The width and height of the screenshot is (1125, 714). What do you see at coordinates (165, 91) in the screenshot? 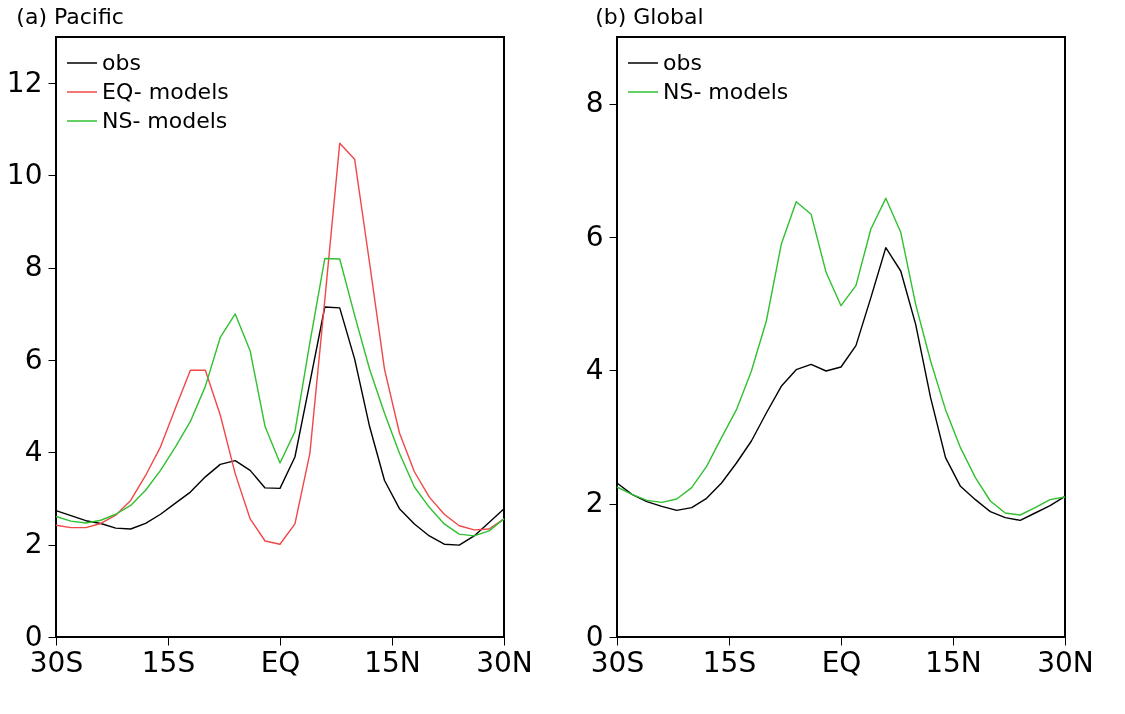
I see `legend-label: EQ- models` at bounding box center [165, 91].